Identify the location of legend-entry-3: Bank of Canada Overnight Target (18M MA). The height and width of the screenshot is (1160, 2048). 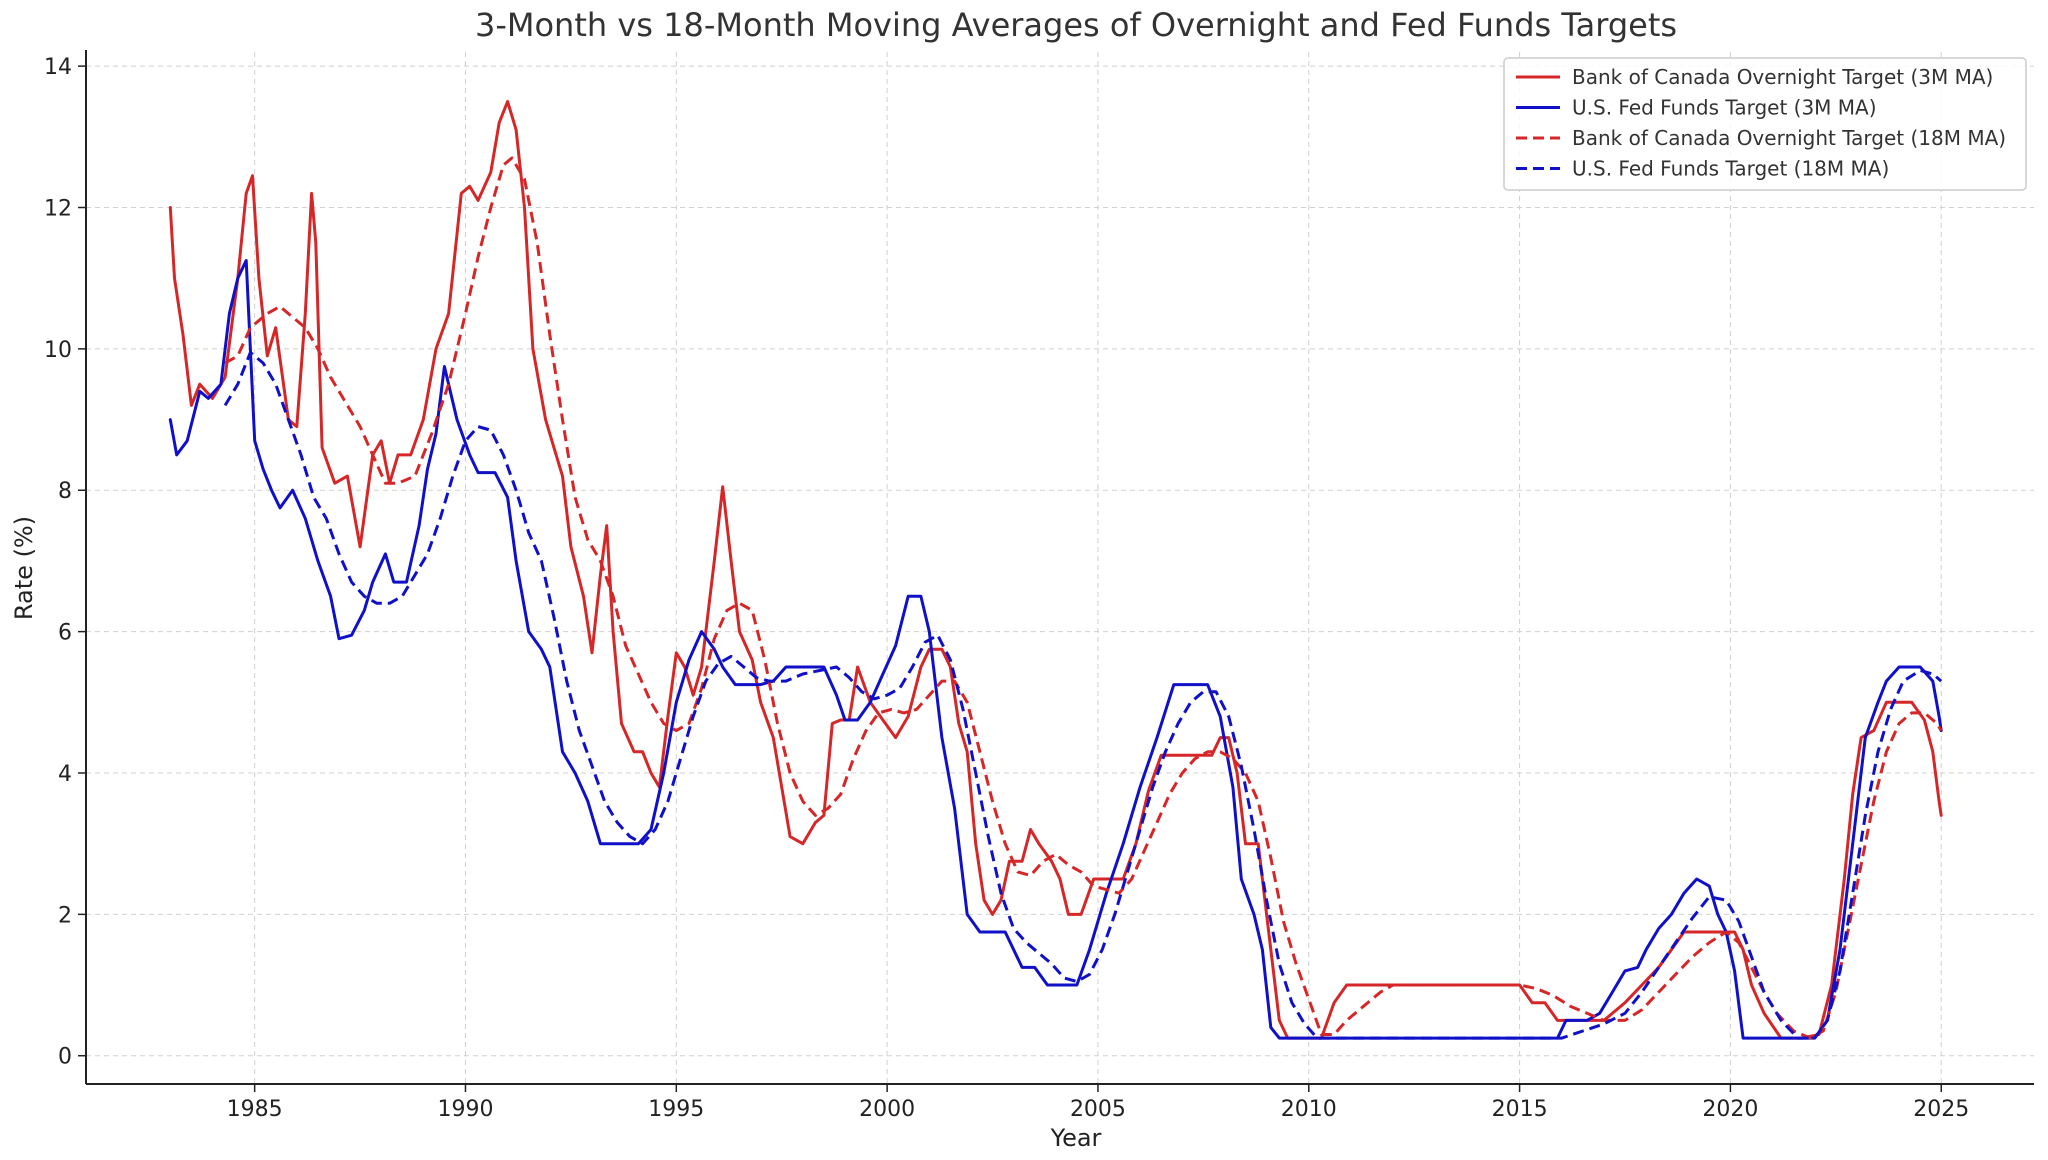
(1789, 138).